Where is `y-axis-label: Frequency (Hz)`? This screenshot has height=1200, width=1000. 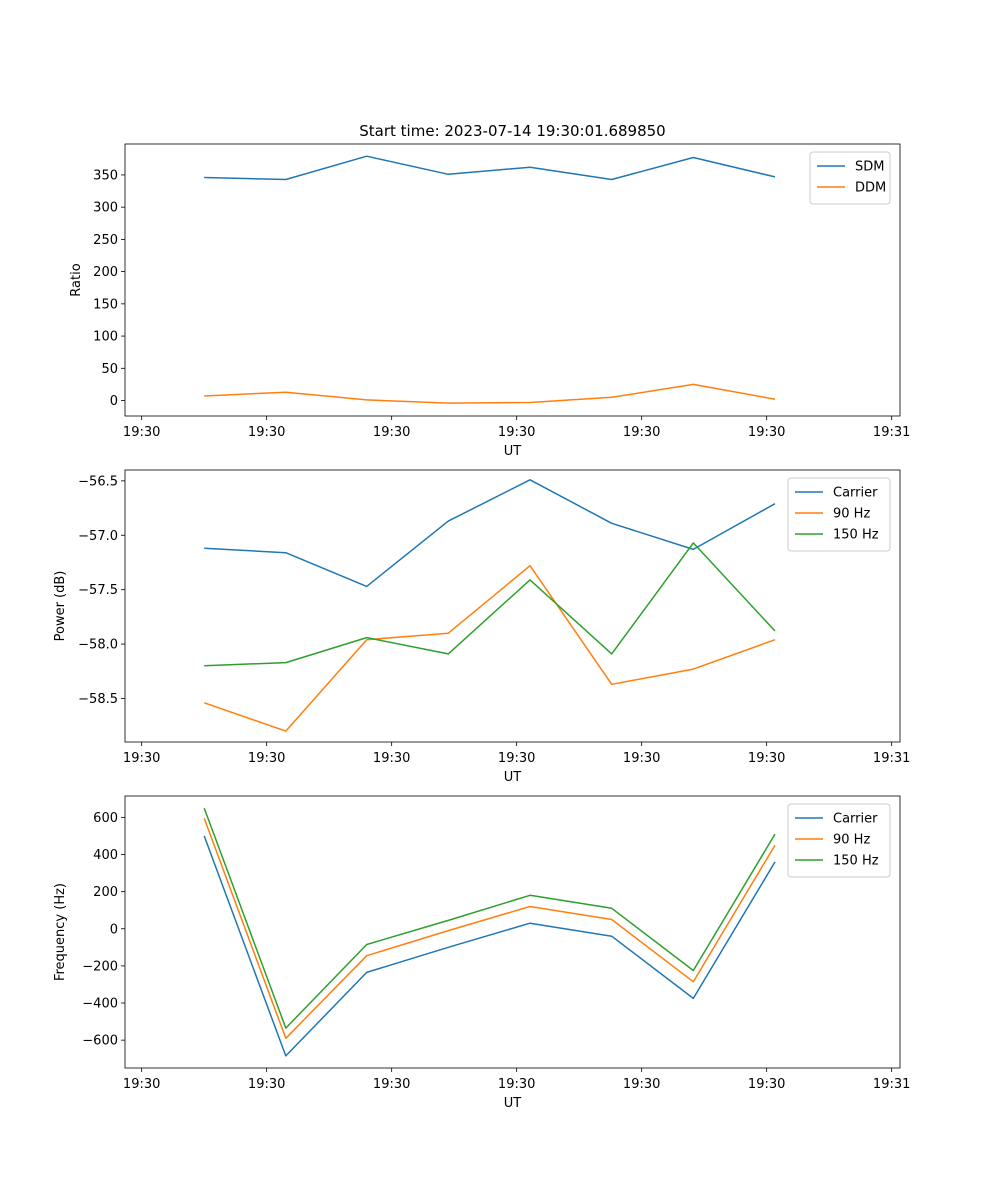
y-axis-label: Frequency (Hz) is located at coordinates (60, 932).